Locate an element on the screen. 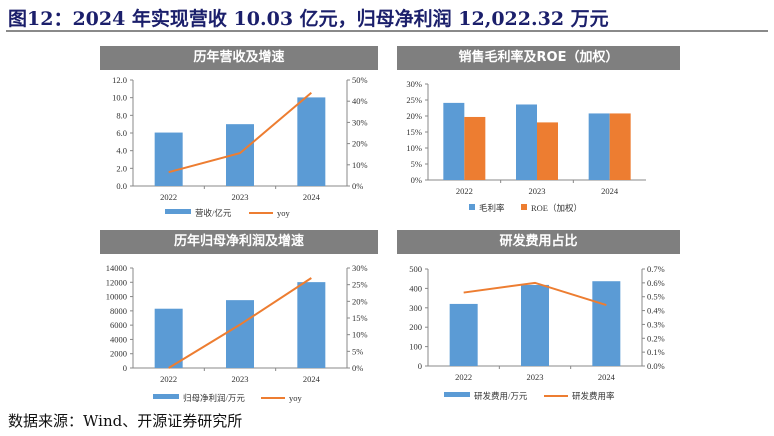  chart-4-right-tick-label: 0.3% is located at coordinates (656, 324).